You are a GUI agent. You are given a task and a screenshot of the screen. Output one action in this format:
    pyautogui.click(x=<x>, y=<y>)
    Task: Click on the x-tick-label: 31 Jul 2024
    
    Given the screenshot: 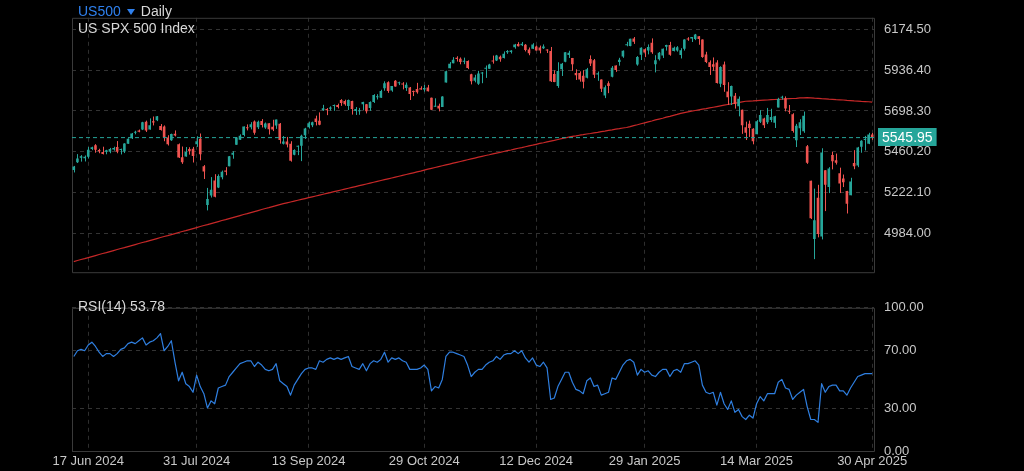 What is the action you would take?
    pyautogui.click(x=197, y=461)
    